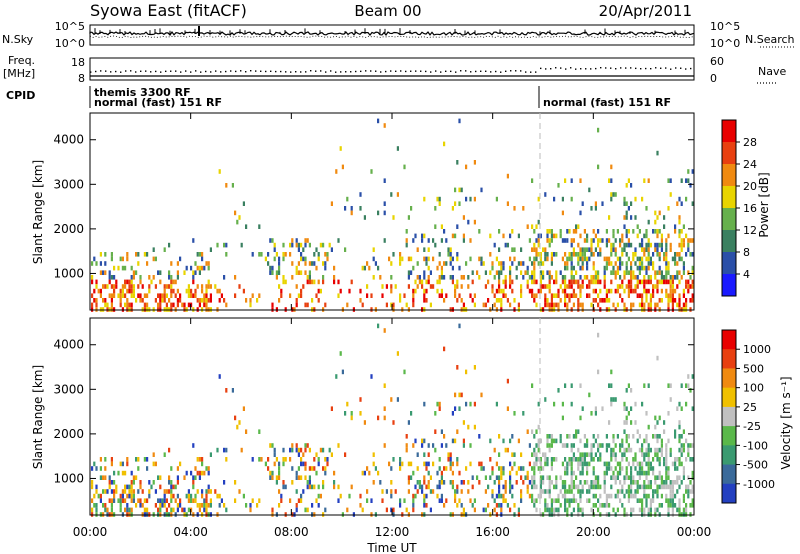 The image size is (800, 554). Describe the element at coordinates (18, 39) in the screenshot. I see `nsky-label: N.Sky` at that location.